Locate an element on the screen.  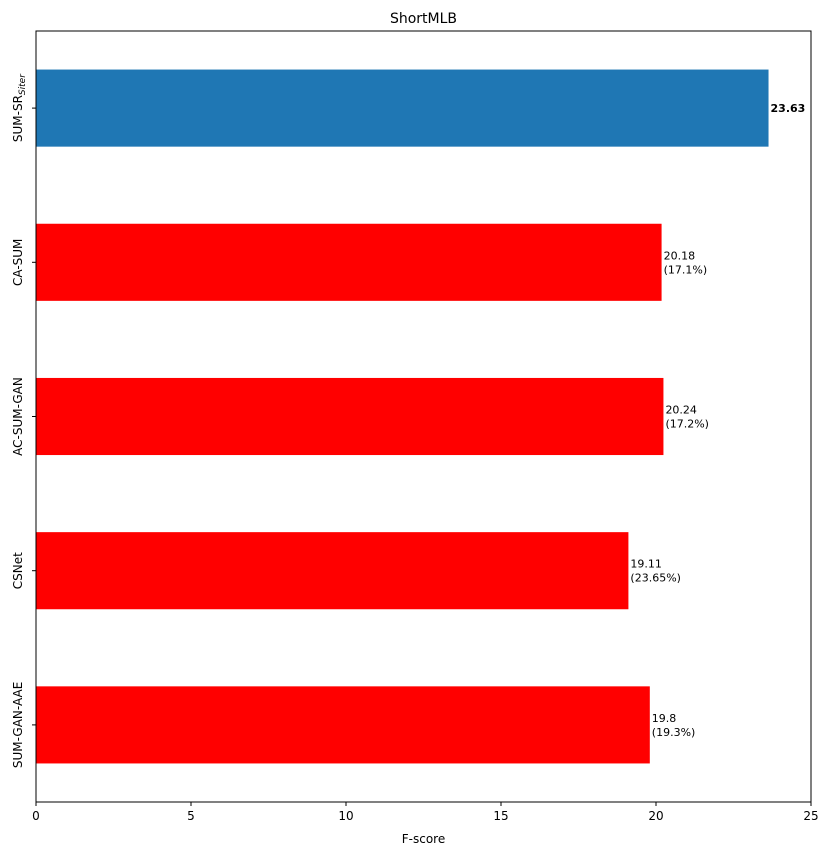
x-tick-label-3: 15 is located at coordinates (500, 816).